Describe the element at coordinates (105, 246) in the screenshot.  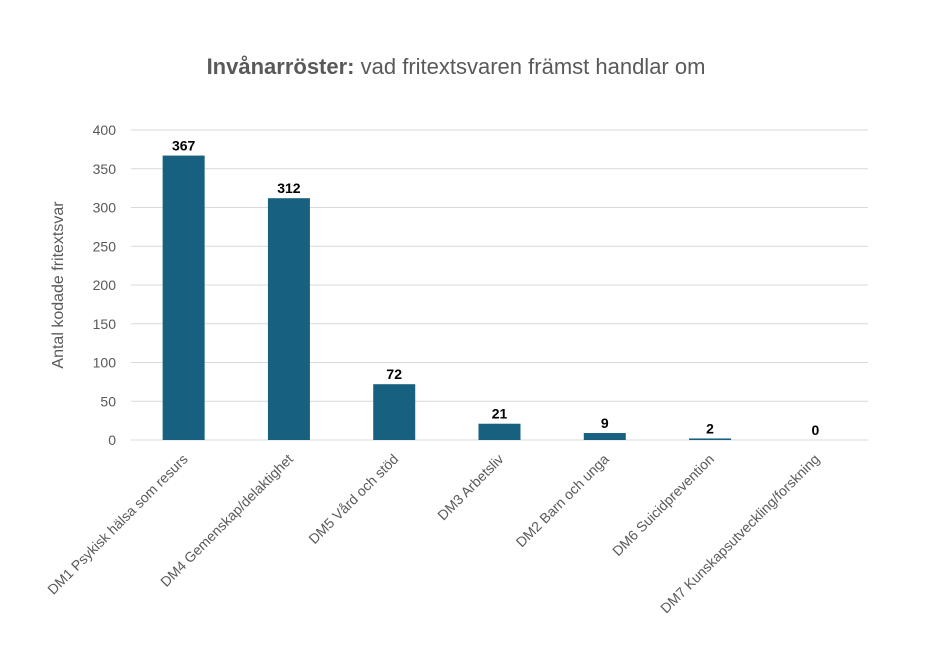
I see `y-tick-label: 250` at that location.